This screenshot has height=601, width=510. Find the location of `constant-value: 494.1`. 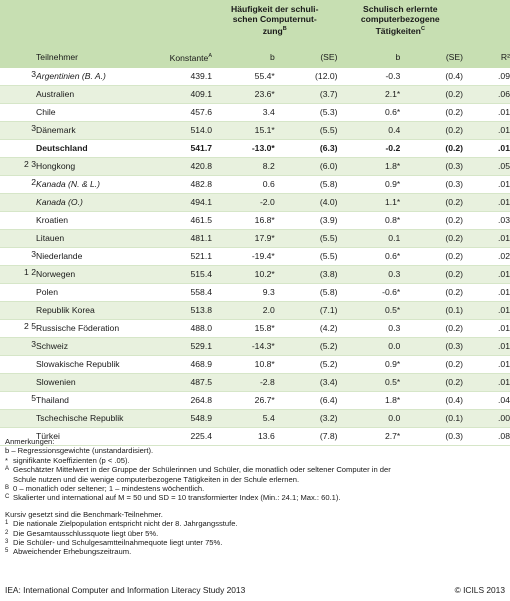

constant-value: 494.1 is located at coordinates (187, 202).